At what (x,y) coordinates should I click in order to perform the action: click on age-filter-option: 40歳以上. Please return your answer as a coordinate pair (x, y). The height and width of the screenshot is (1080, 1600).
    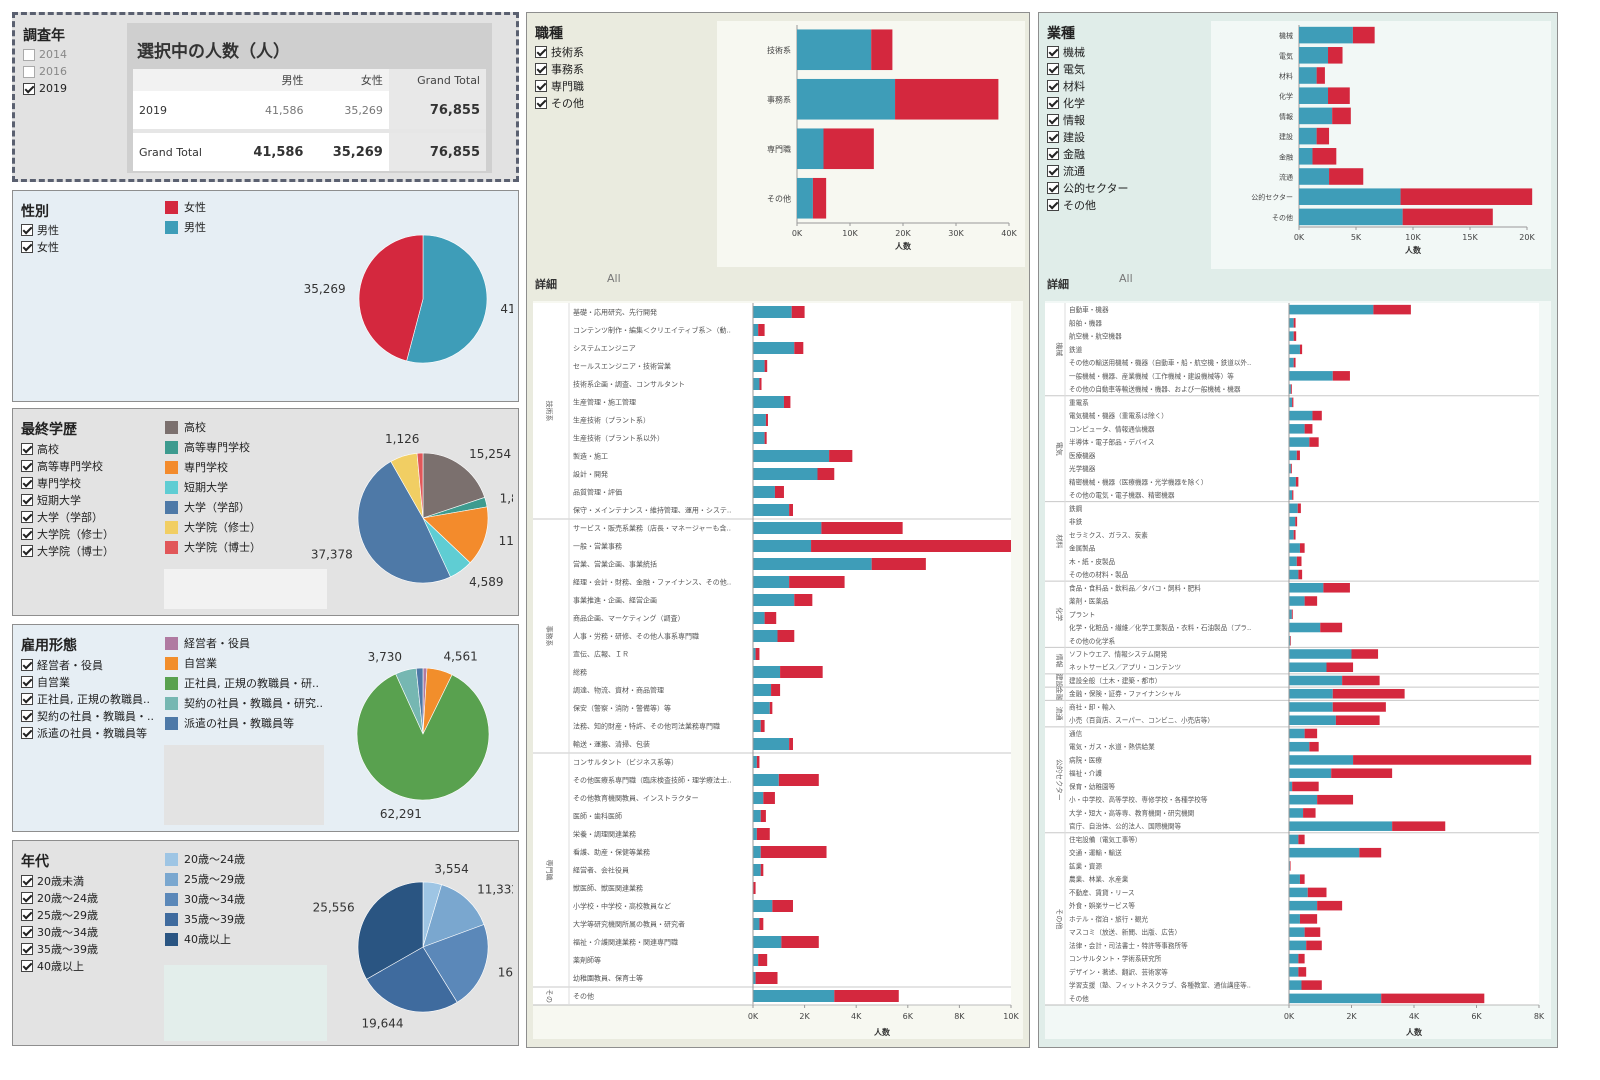
    Looking at the image, I should click on (59, 965).